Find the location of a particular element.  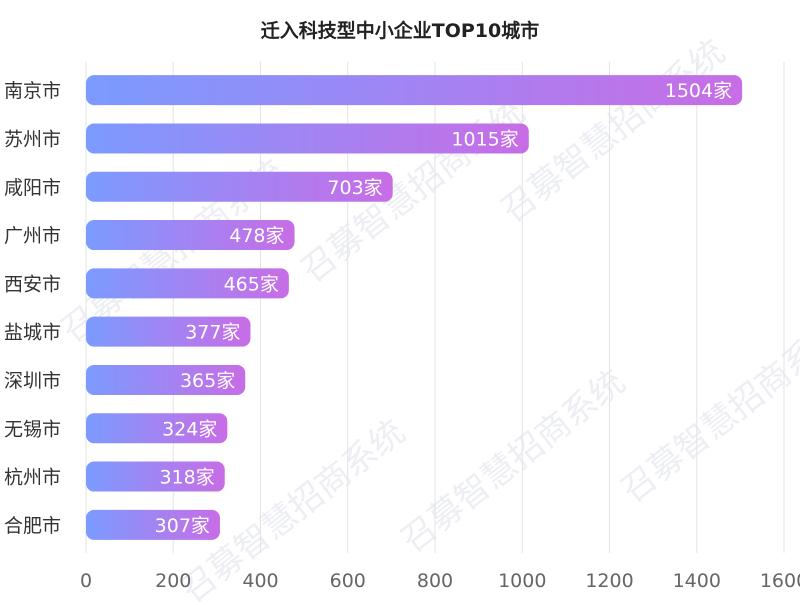

category-label: 南京市 is located at coordinates (32, 91).